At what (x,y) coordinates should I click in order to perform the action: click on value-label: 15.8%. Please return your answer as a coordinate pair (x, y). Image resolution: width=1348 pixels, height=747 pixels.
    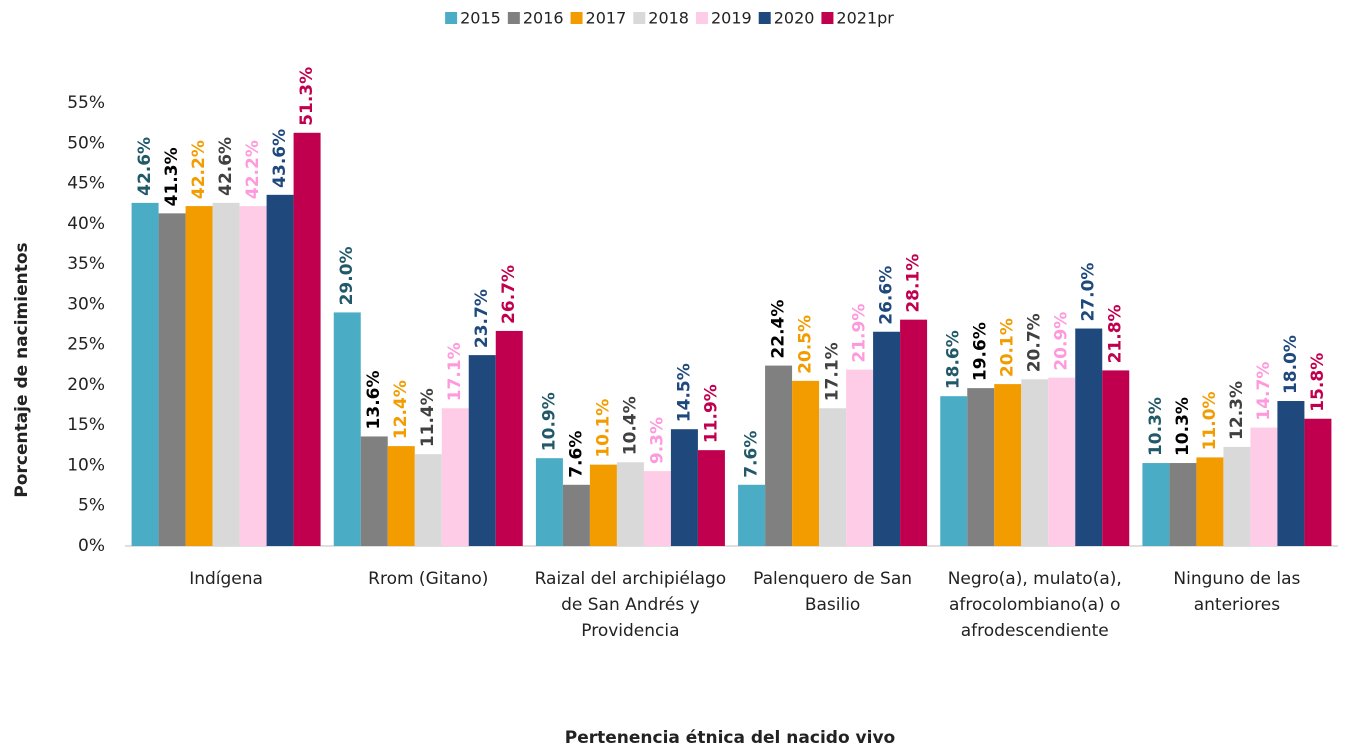
    Looking at the image, I should click on (1318, 382).